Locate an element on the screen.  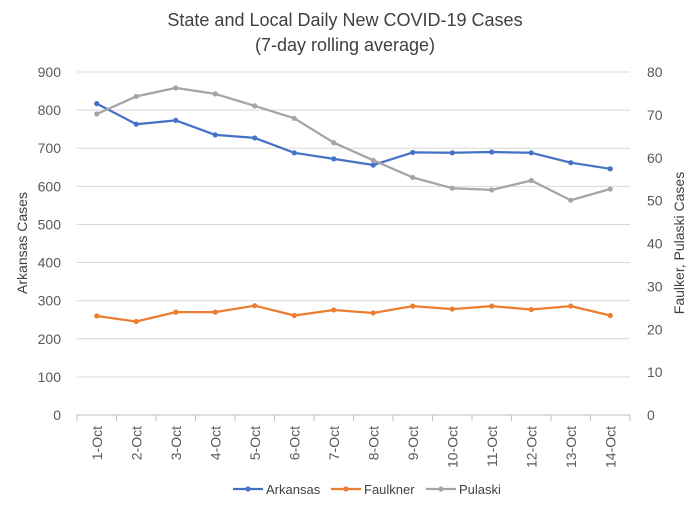
legend-marker-arkansas is located at coordinates (248, 489).